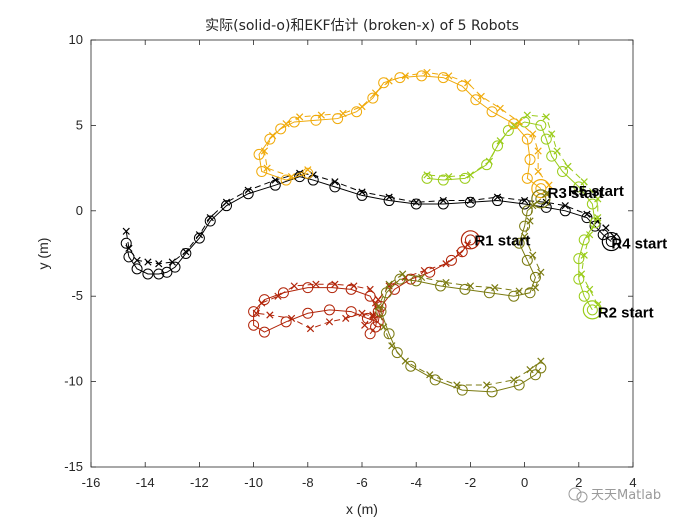 This screenshot has height=525, width=700. What do you see at coordinates (79, 124) in the screenshot?
I see `y-tick-label: 5` at bounding box center [79, 124].